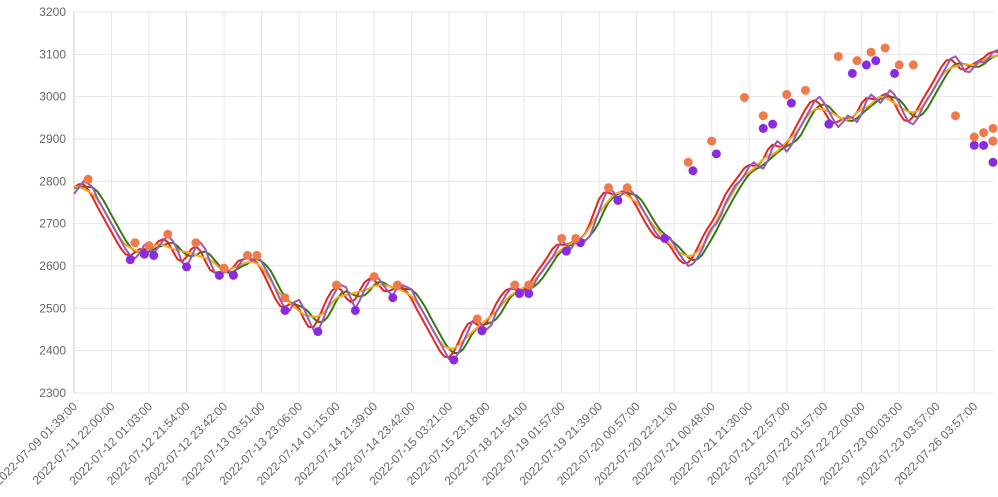  I want to click on y-tick-label: 2600, so click(52, 266).